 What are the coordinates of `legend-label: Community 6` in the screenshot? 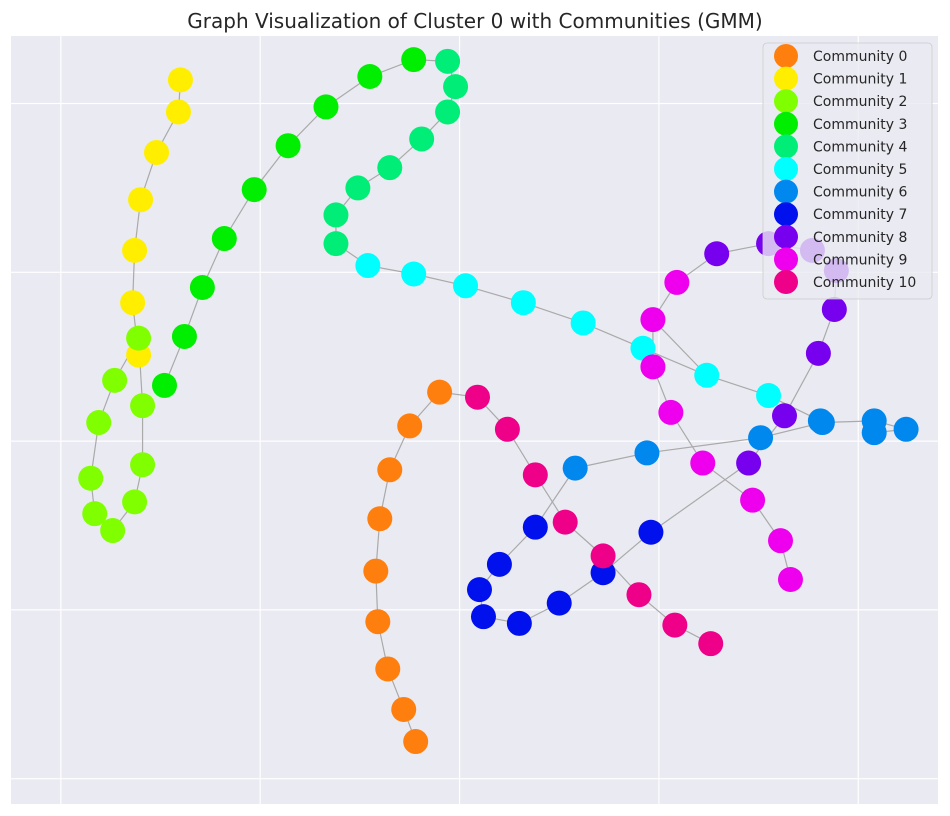 It's located at (860, 193).